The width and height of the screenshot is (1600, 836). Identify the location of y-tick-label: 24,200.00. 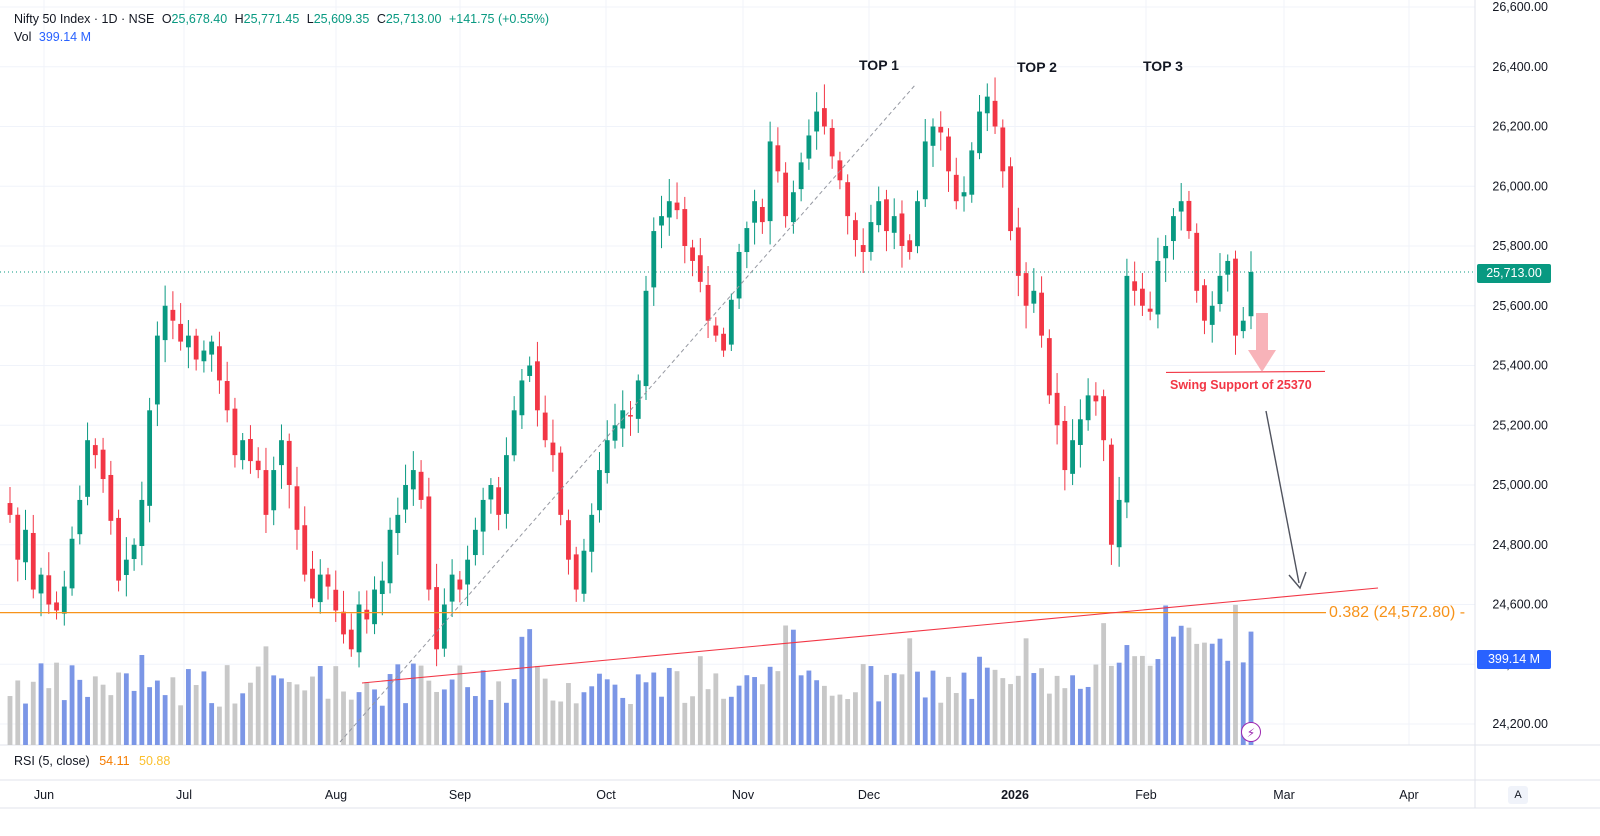
(1520, 724).